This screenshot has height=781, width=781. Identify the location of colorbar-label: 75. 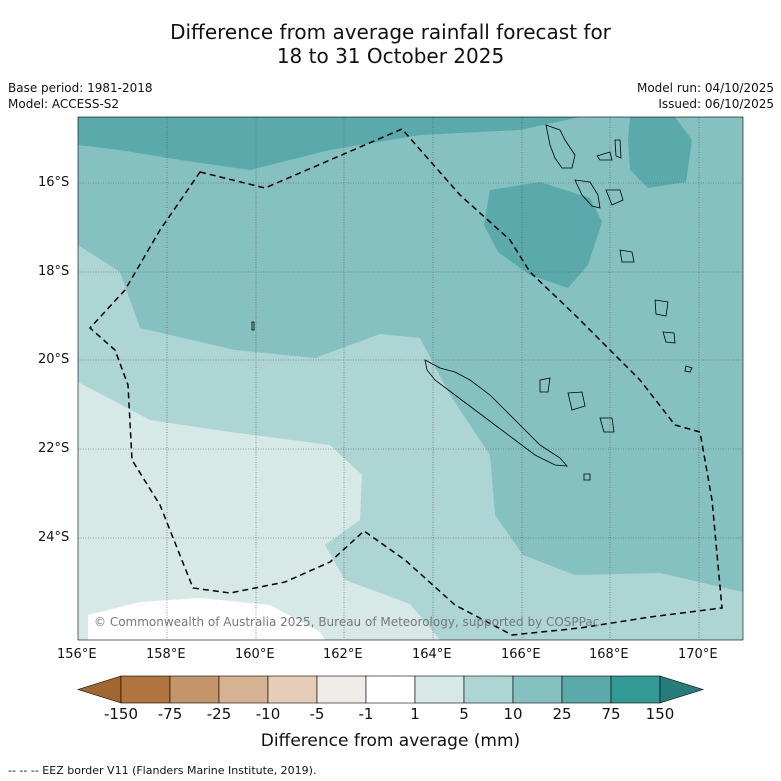
(611, 714).